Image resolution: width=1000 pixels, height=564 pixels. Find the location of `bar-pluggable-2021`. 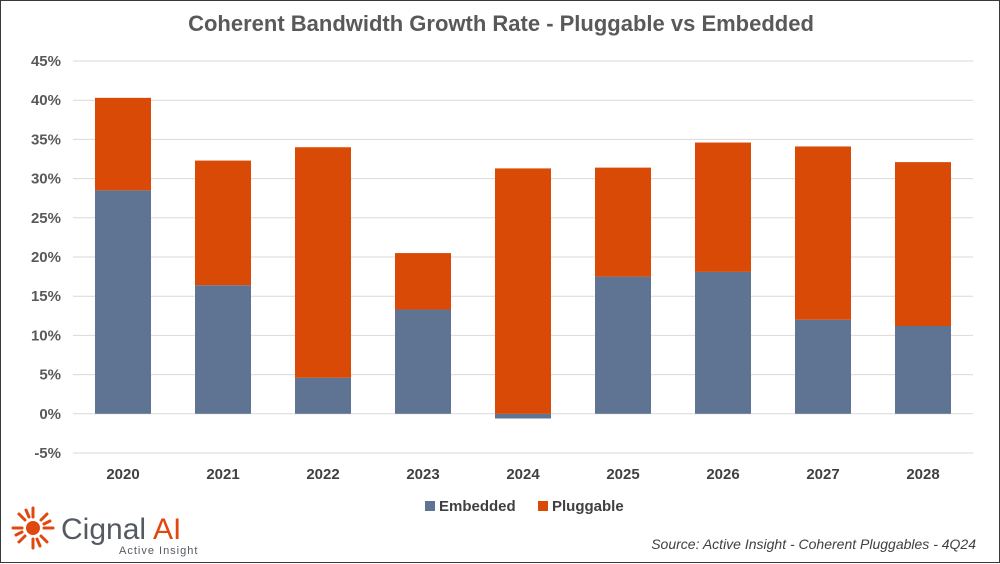

bar-pluggable-2021 is located at coordinates (223, 223).